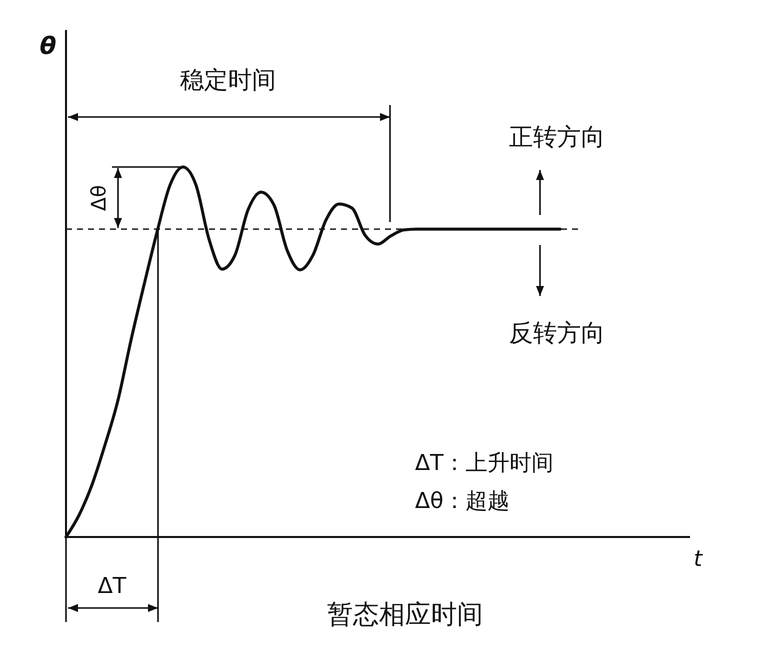 The image size is (760, 668). I want to click on y-axis-title: θ, so click(48, 46).